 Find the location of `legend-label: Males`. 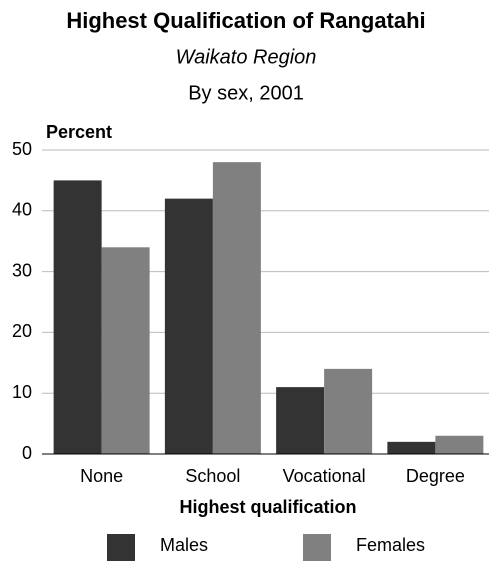

legend-label: Males is located at coordinates (184, 545).